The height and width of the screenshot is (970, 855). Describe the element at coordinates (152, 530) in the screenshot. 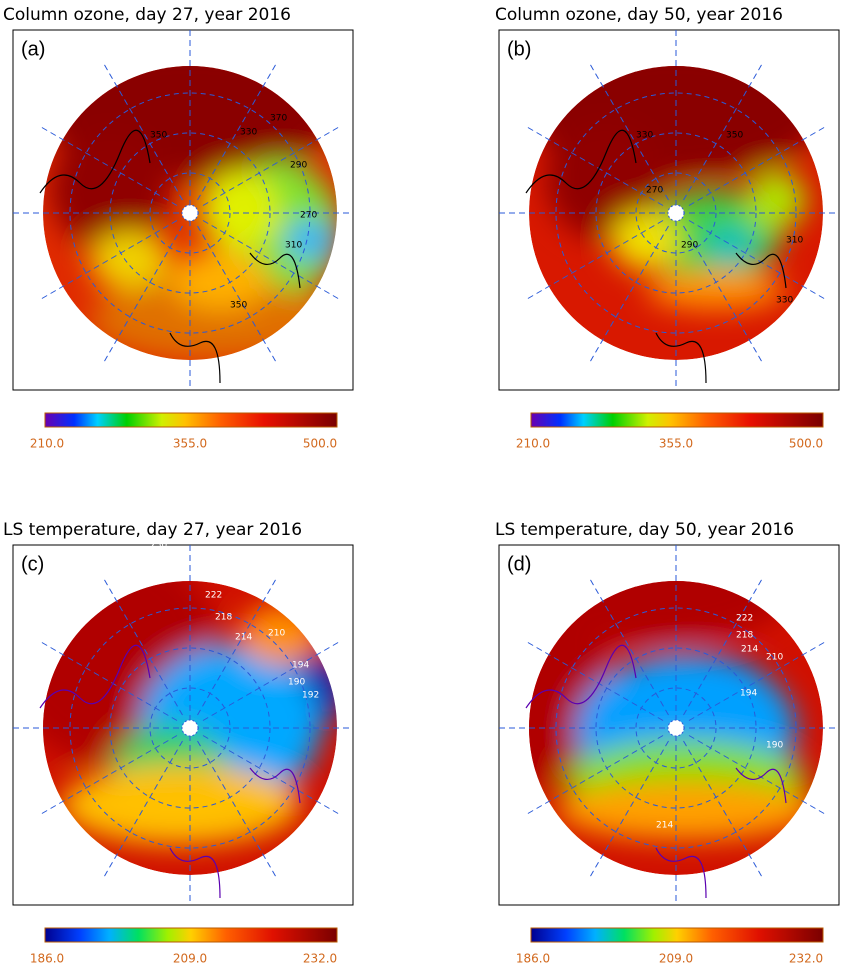

I see `panel-title: LS temperature, day 27, year 2016` at that location.